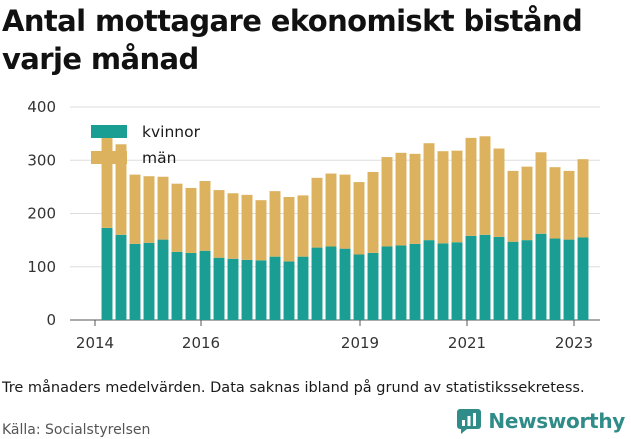 The width and height of the screenshot is (631, 439). I want to click on x-tick-label: 2016, so click(201, 343).